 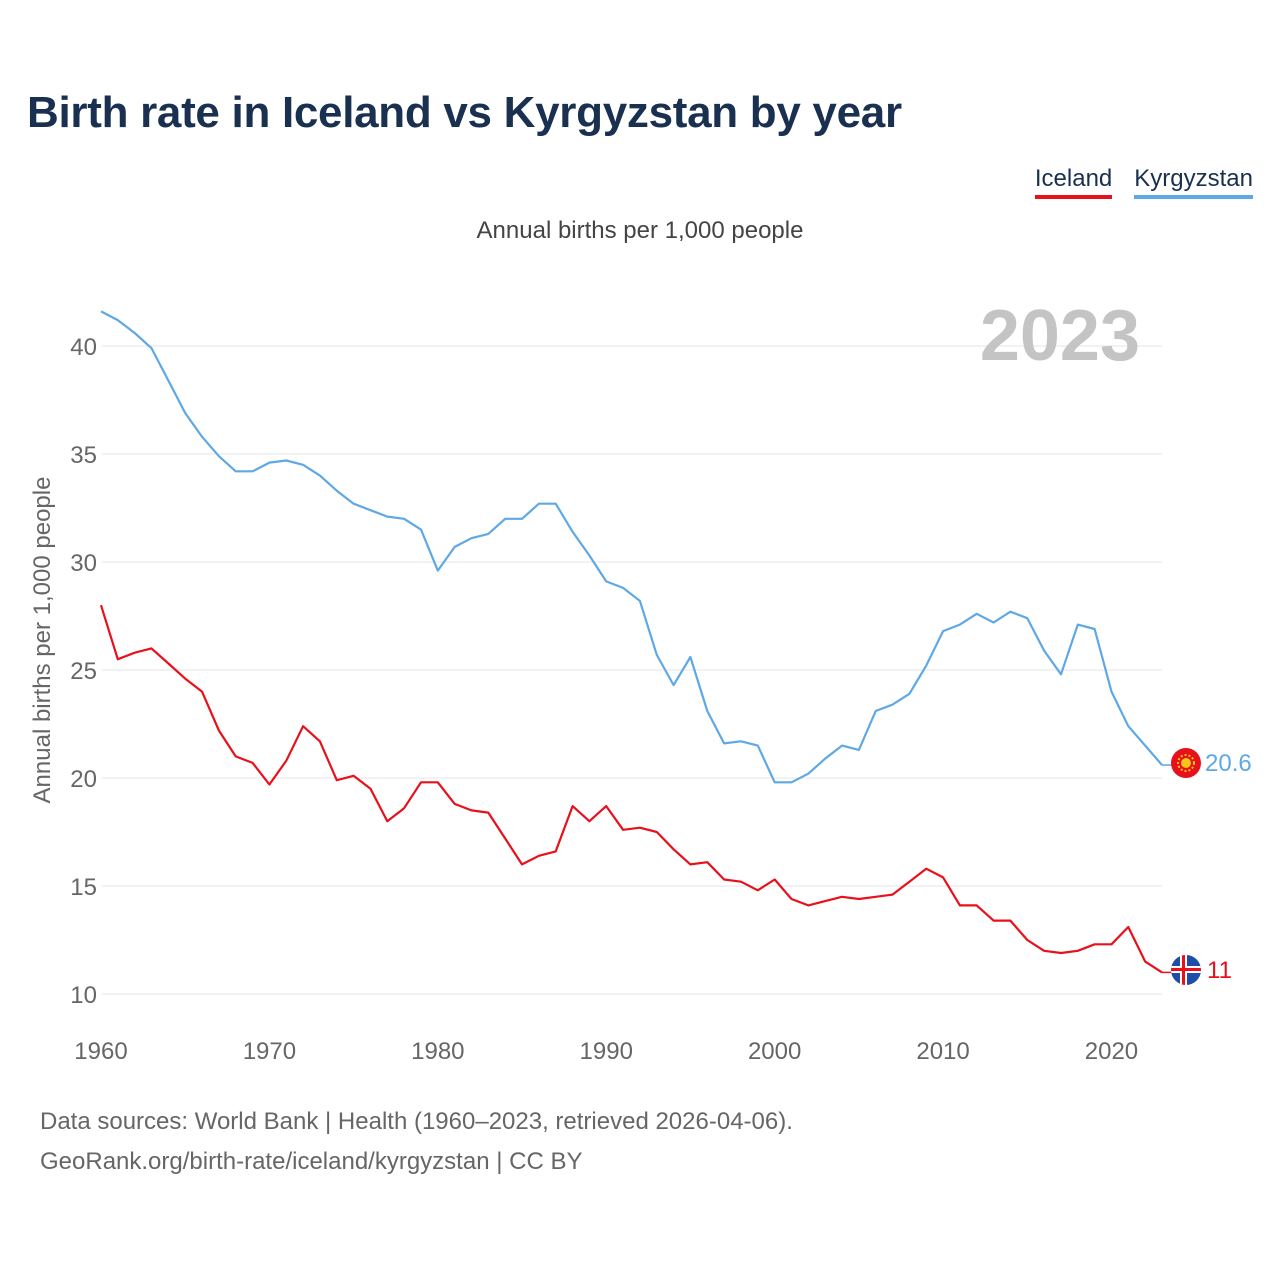 I want to click on legend-item-kyrgyzstan: Kyrgyzstan, so click(x=1193, y=182).